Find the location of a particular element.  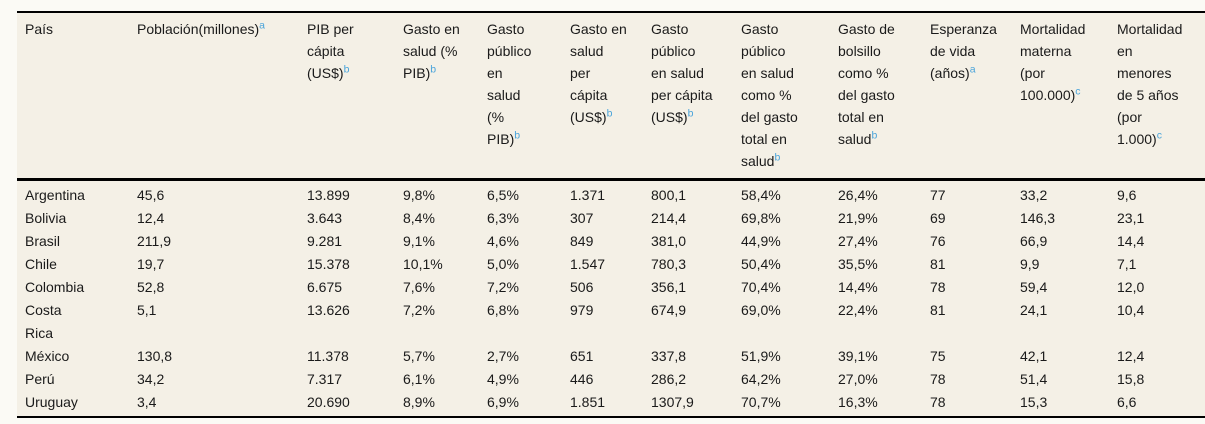

cell: 3,4 is located at coordinates (147, 402).